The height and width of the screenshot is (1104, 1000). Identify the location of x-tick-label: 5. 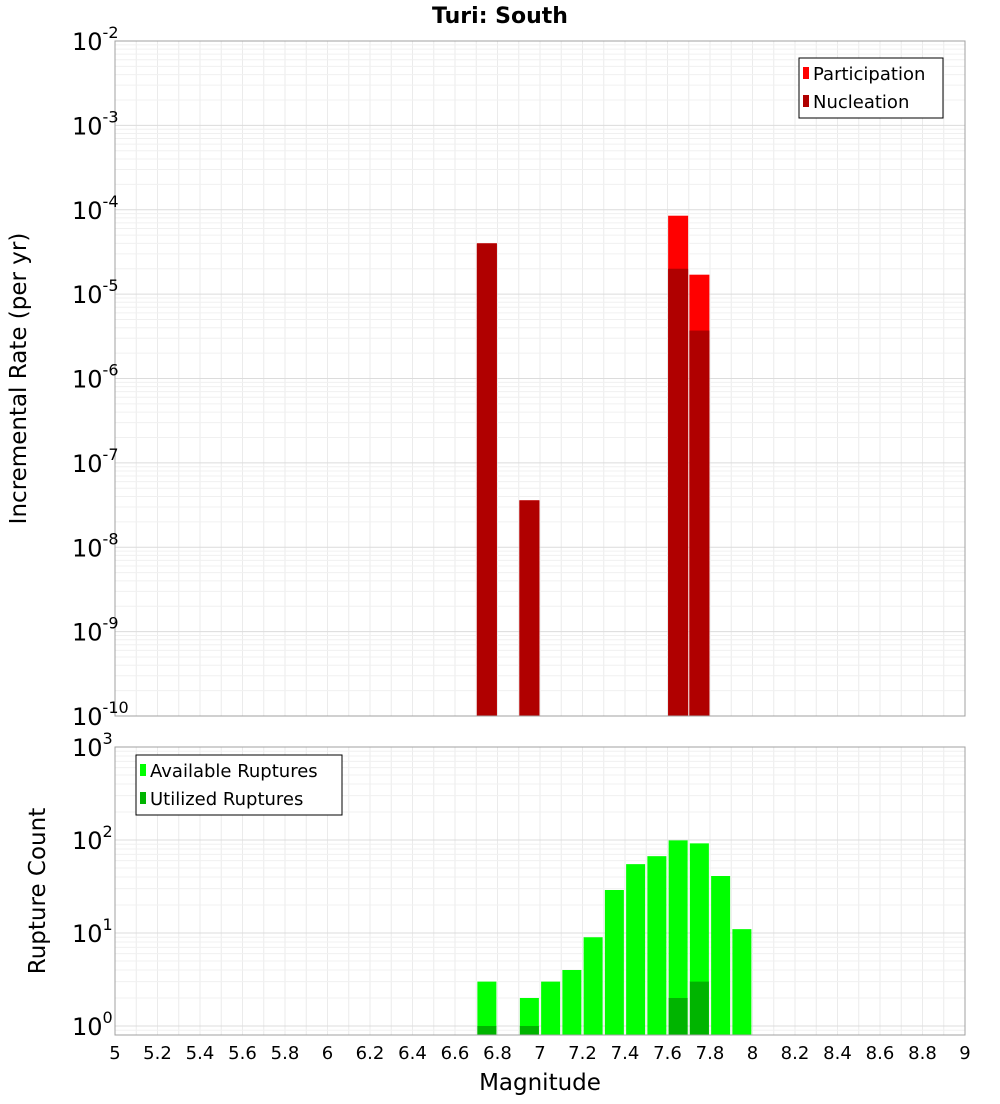
(114, 1053).